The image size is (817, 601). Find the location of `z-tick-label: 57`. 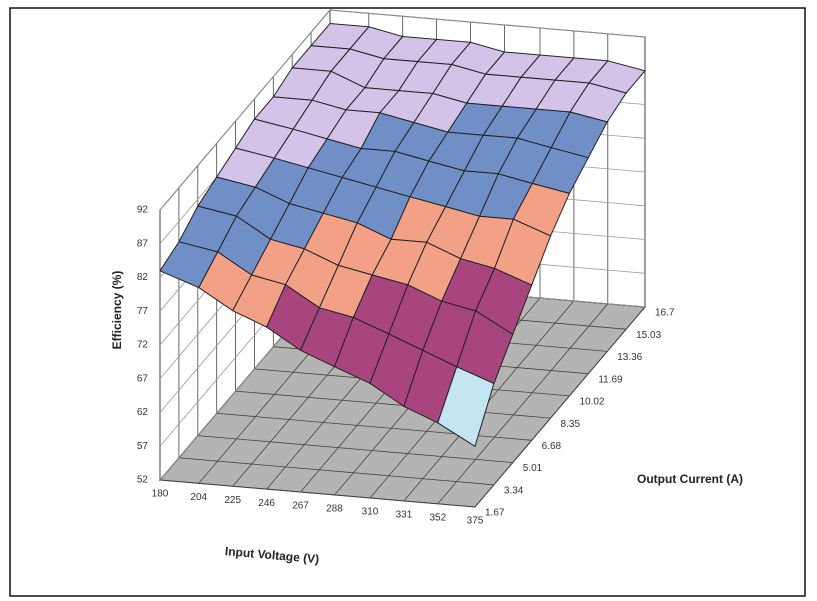

z-tick-label: 57 is located at coordinates (143, 446).